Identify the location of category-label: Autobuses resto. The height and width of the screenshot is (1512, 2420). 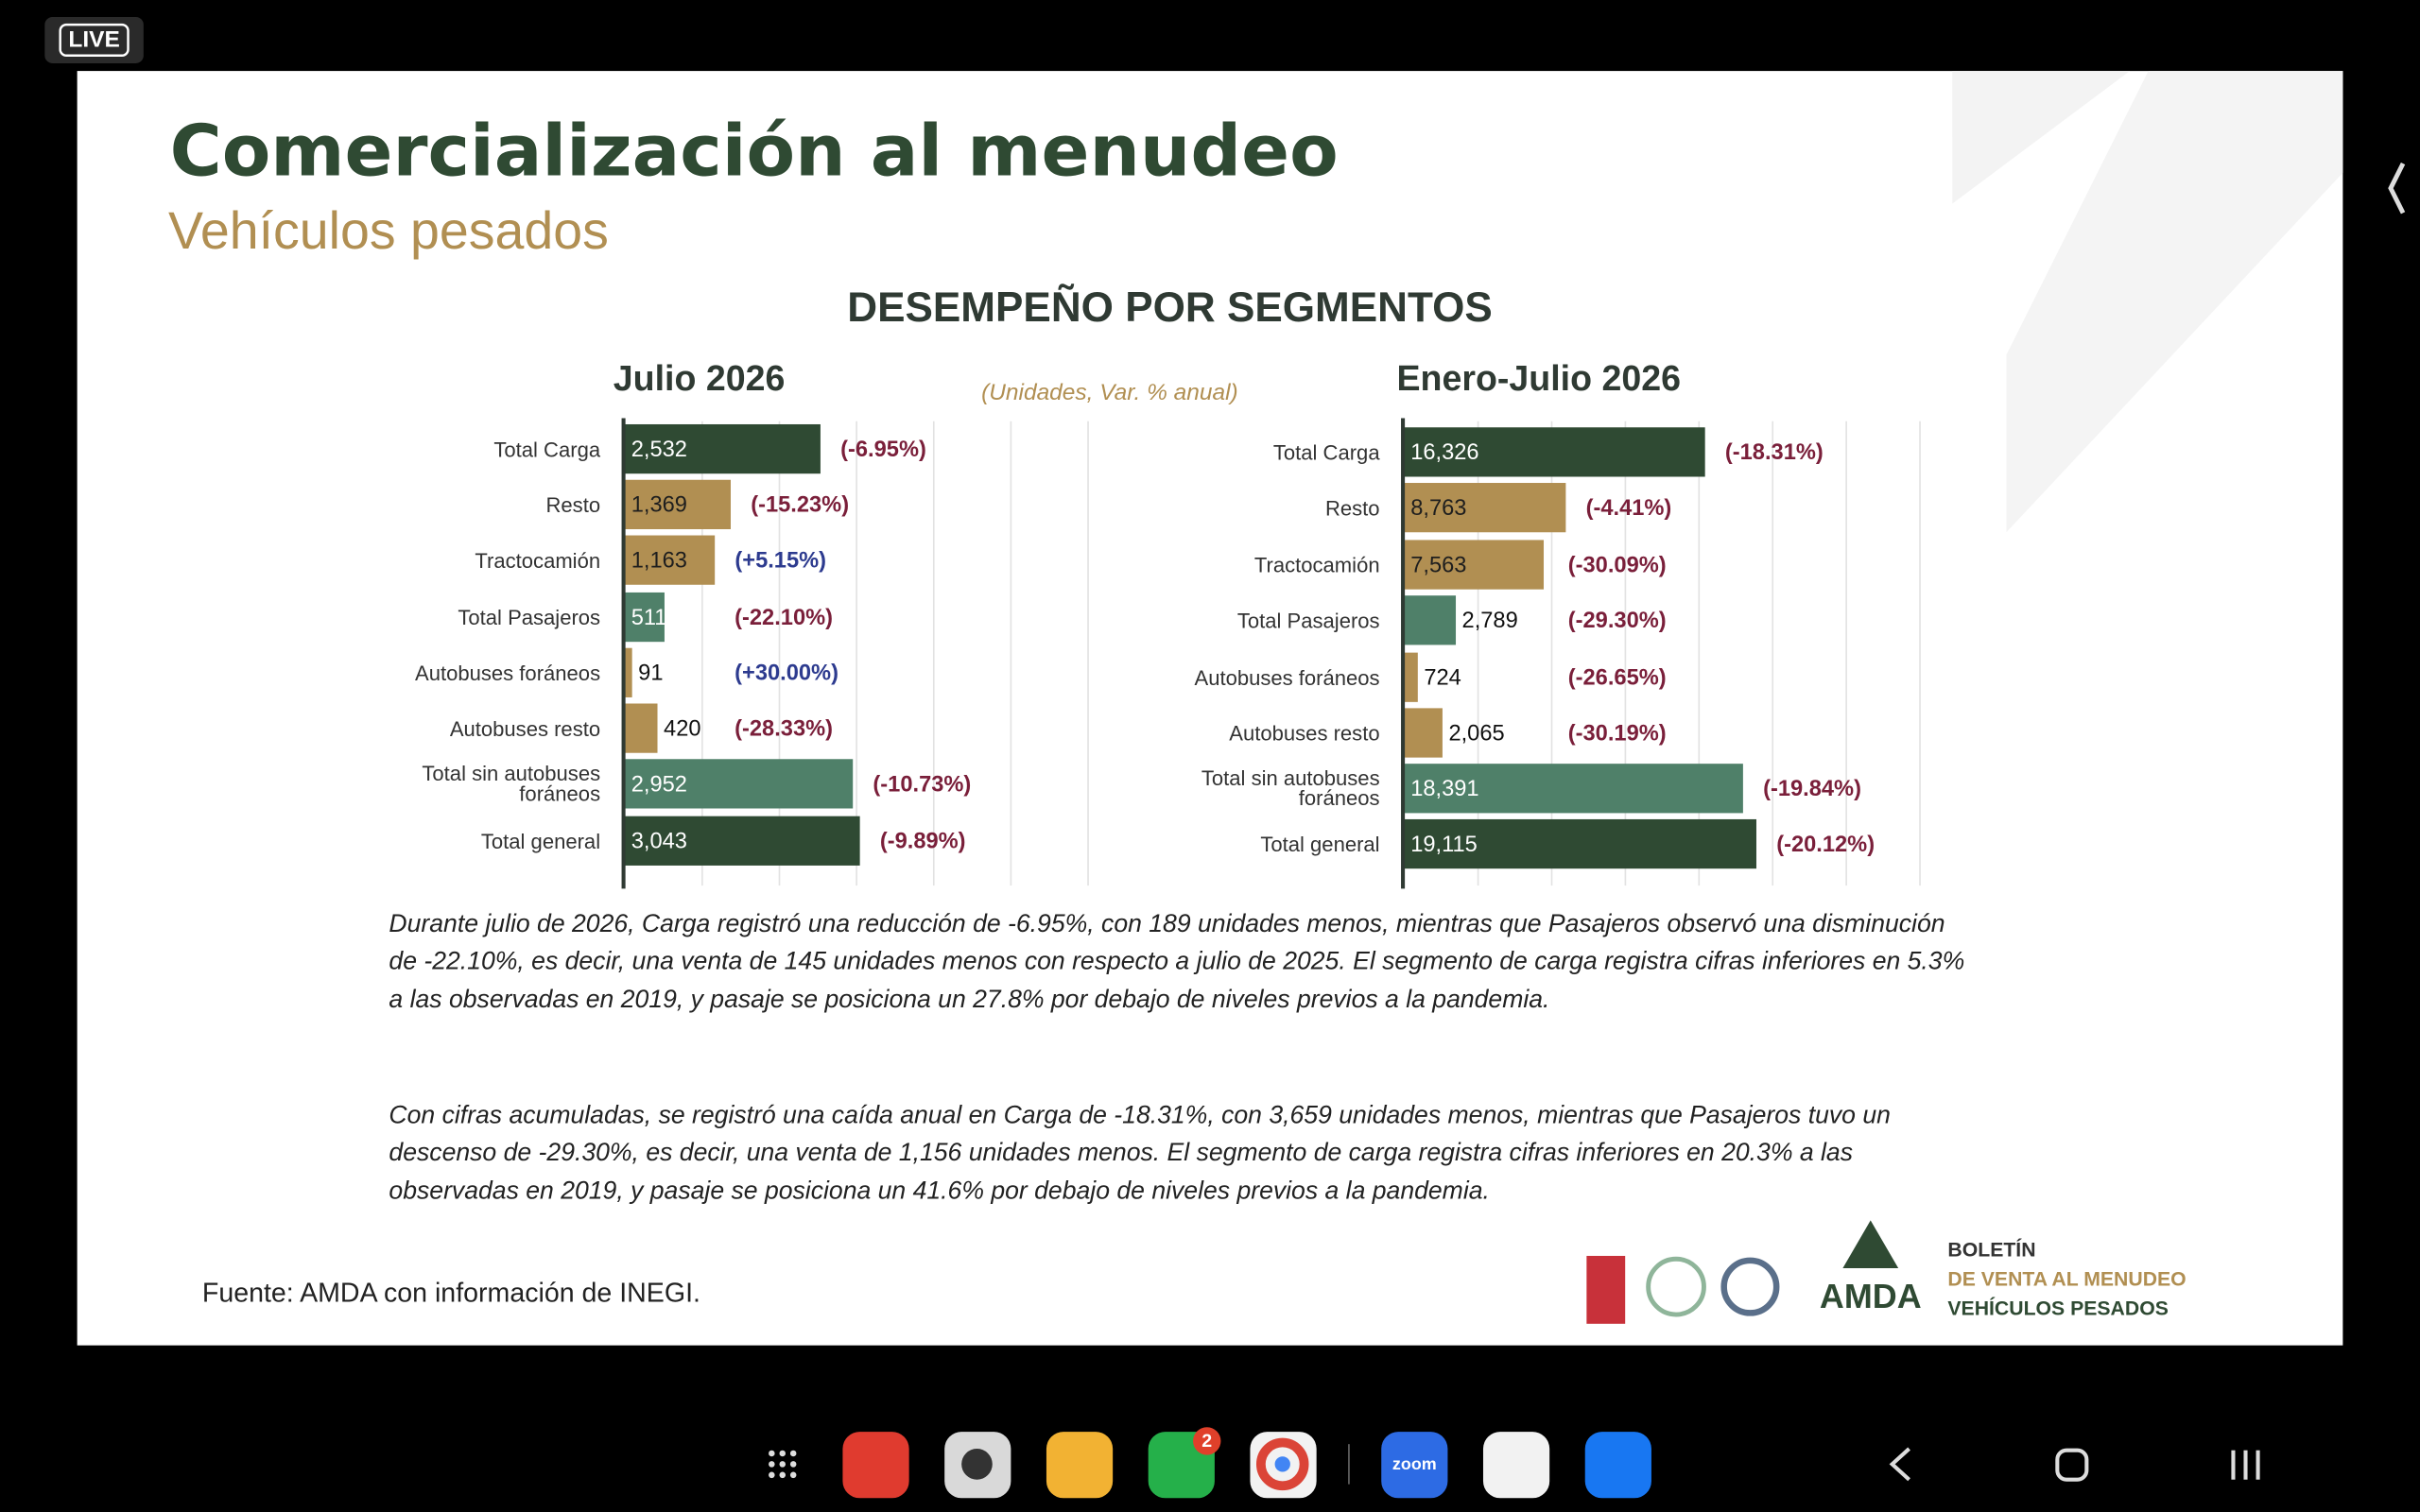
(525, 728).